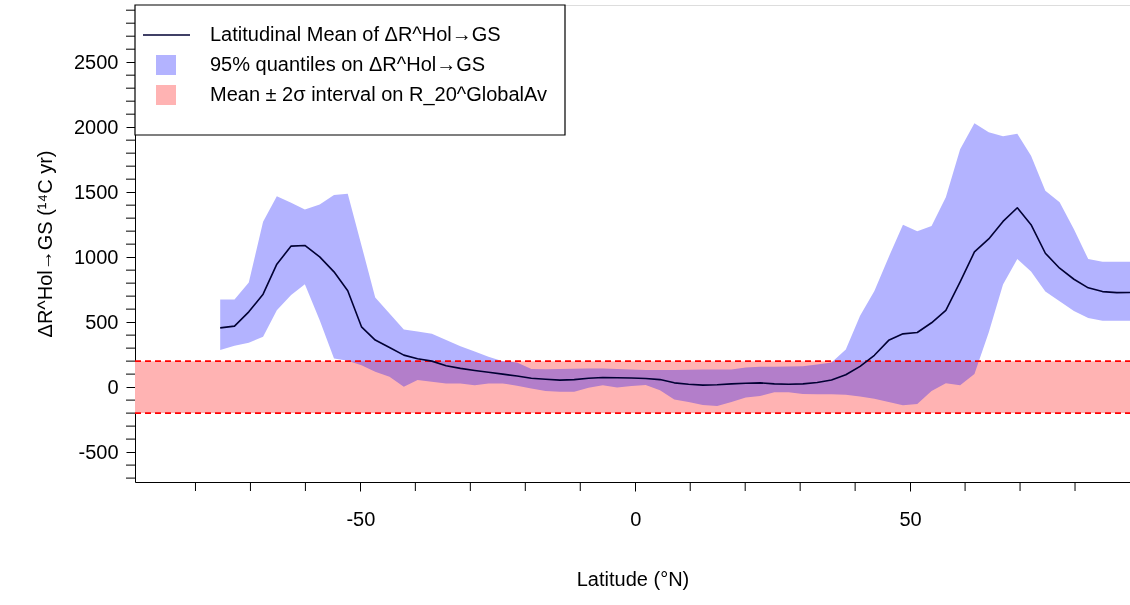  I want to click on x-tick-label: 0, so click(636, 518).